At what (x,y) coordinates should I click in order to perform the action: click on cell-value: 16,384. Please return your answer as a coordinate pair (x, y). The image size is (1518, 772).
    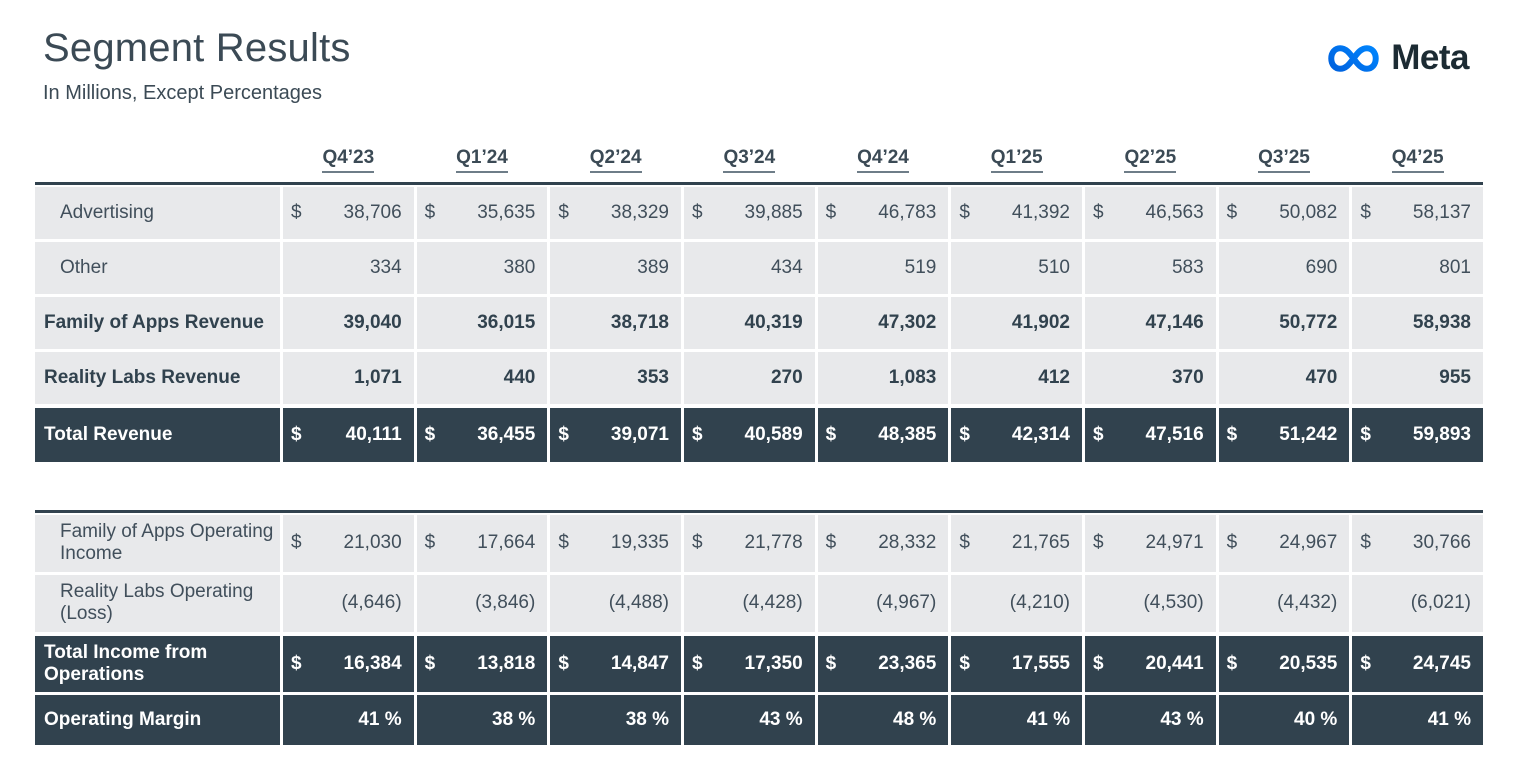
    Looking at the image, I should click on (372, 664).